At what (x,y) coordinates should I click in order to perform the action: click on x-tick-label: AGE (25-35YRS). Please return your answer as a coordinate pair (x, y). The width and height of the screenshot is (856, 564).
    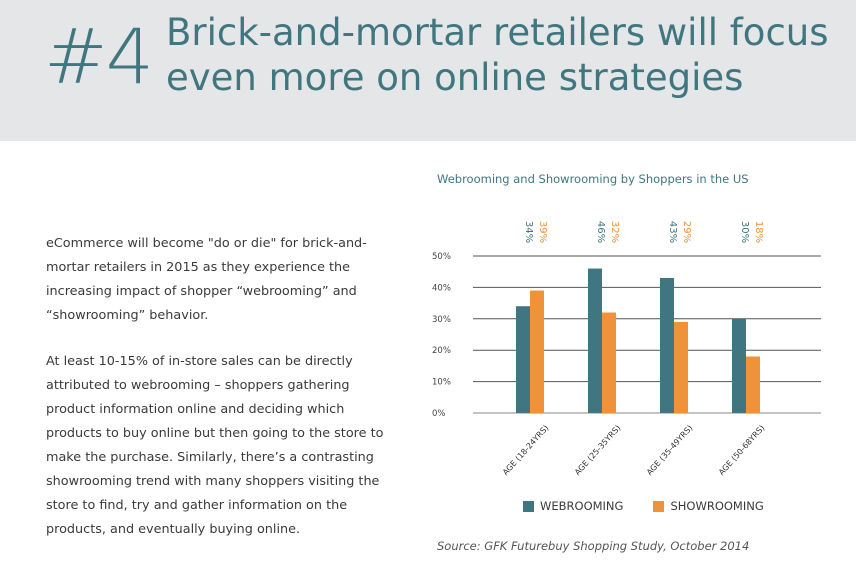
    Looking at the image, I should click on (598, 450).